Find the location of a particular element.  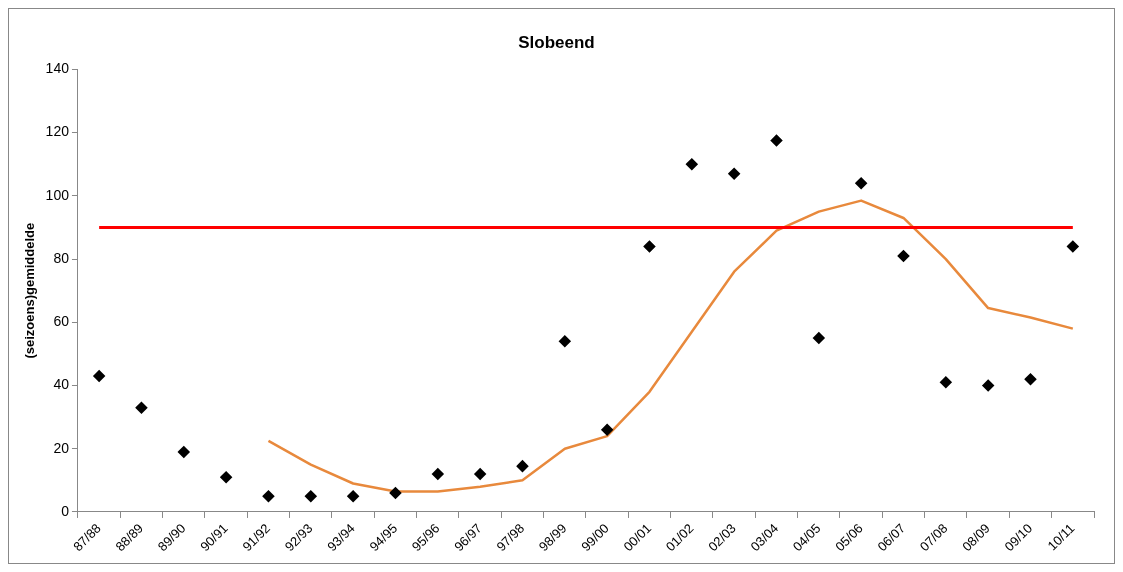

y-tick-label: 140 is located at coordinates (57, 68).